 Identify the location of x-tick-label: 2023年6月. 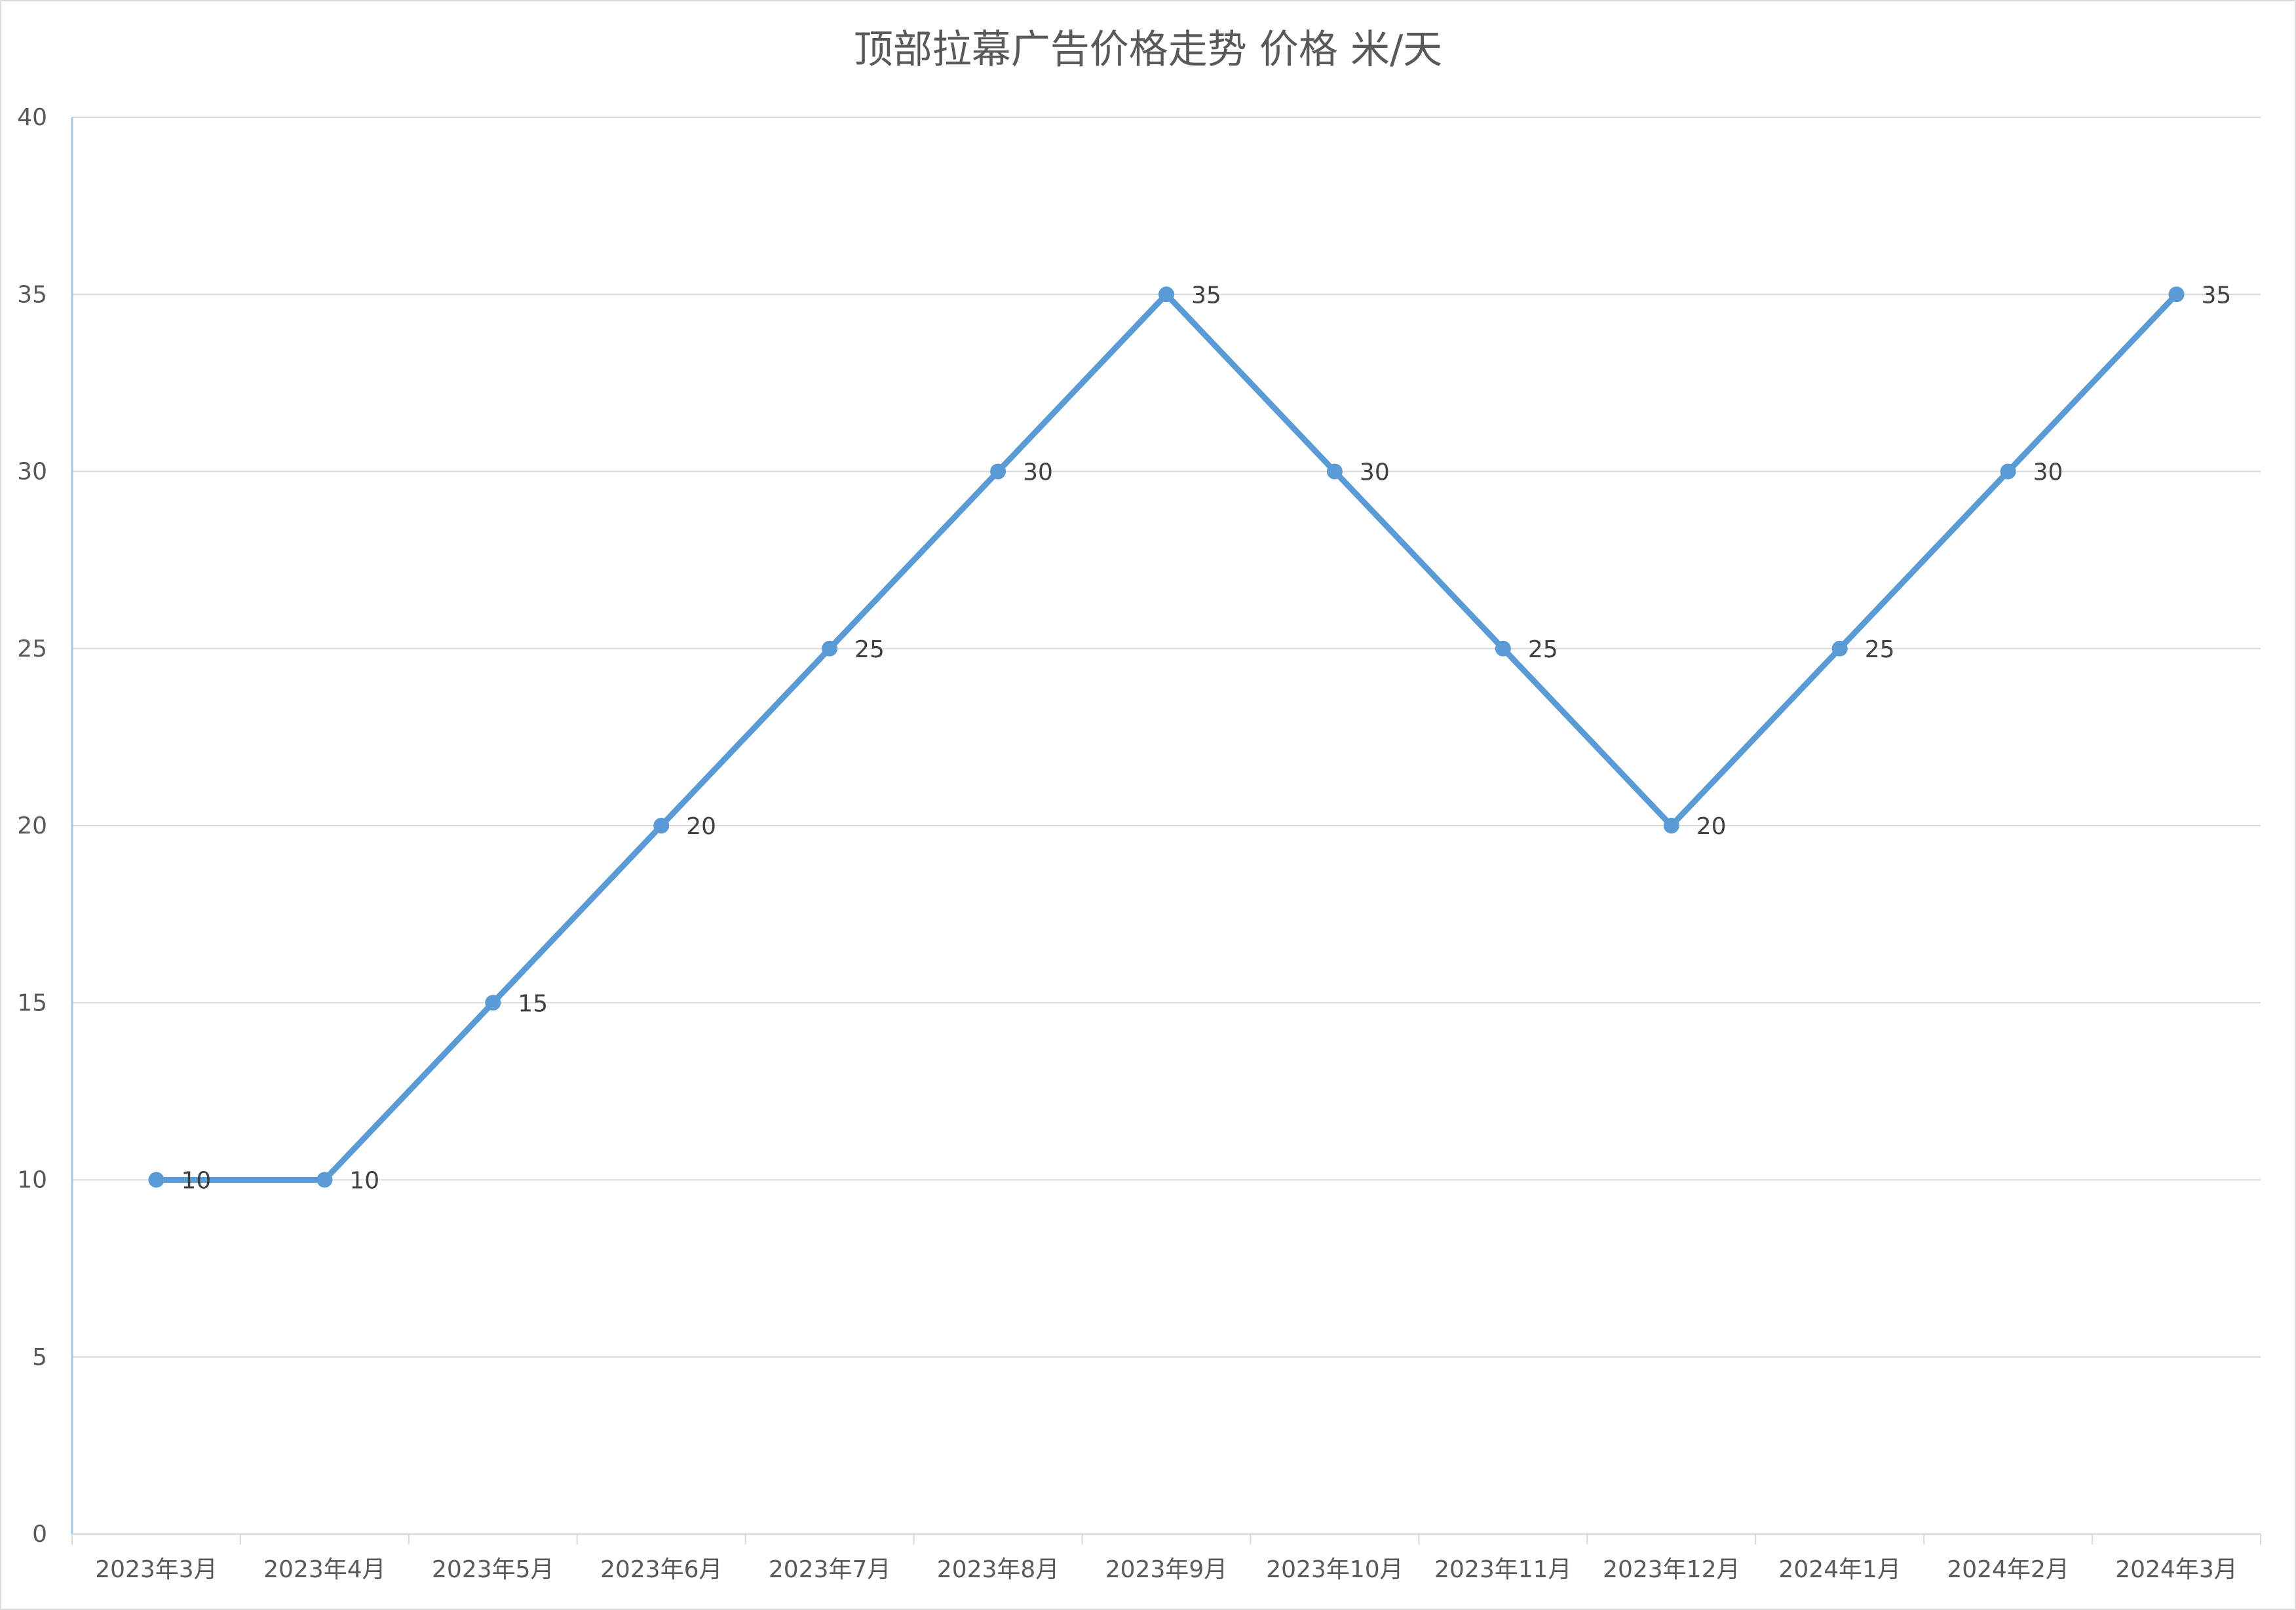
(661, 1570).